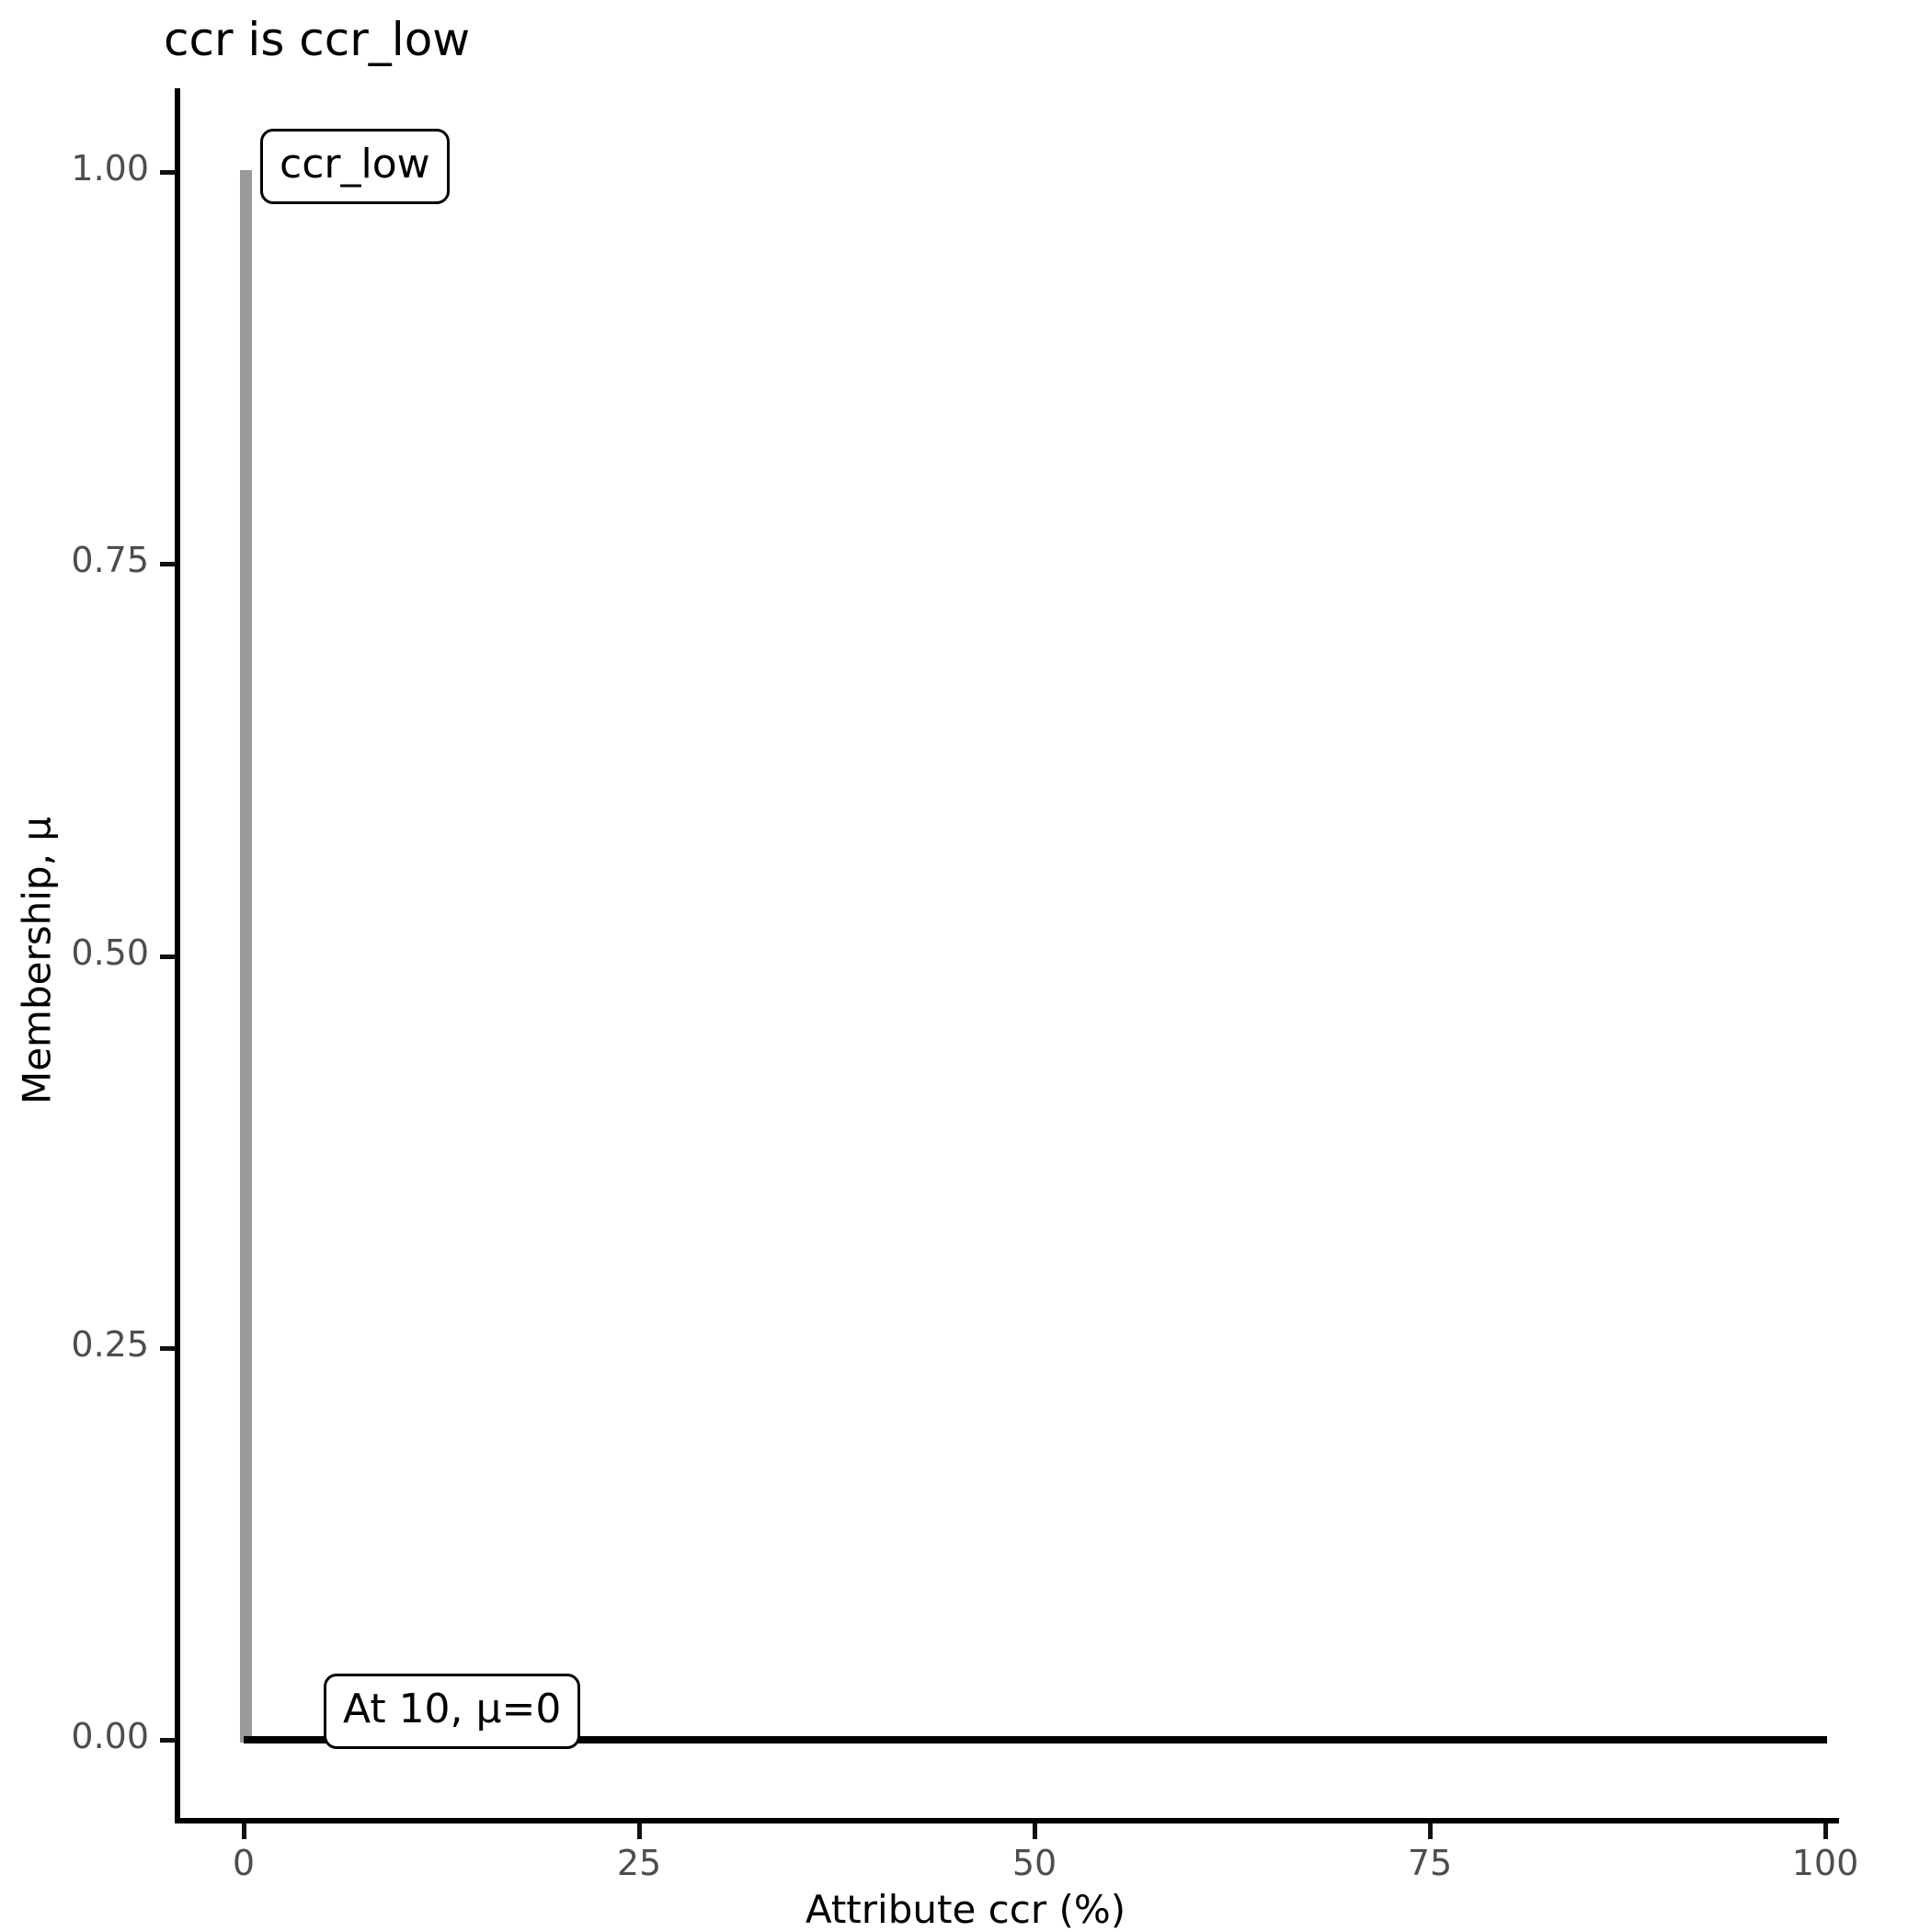 This screenshot has width=1931, height=1932. Describe the element at coordinates (110, 1736) in the screenshot. I see `y-tick-label: 0.00` at that location.